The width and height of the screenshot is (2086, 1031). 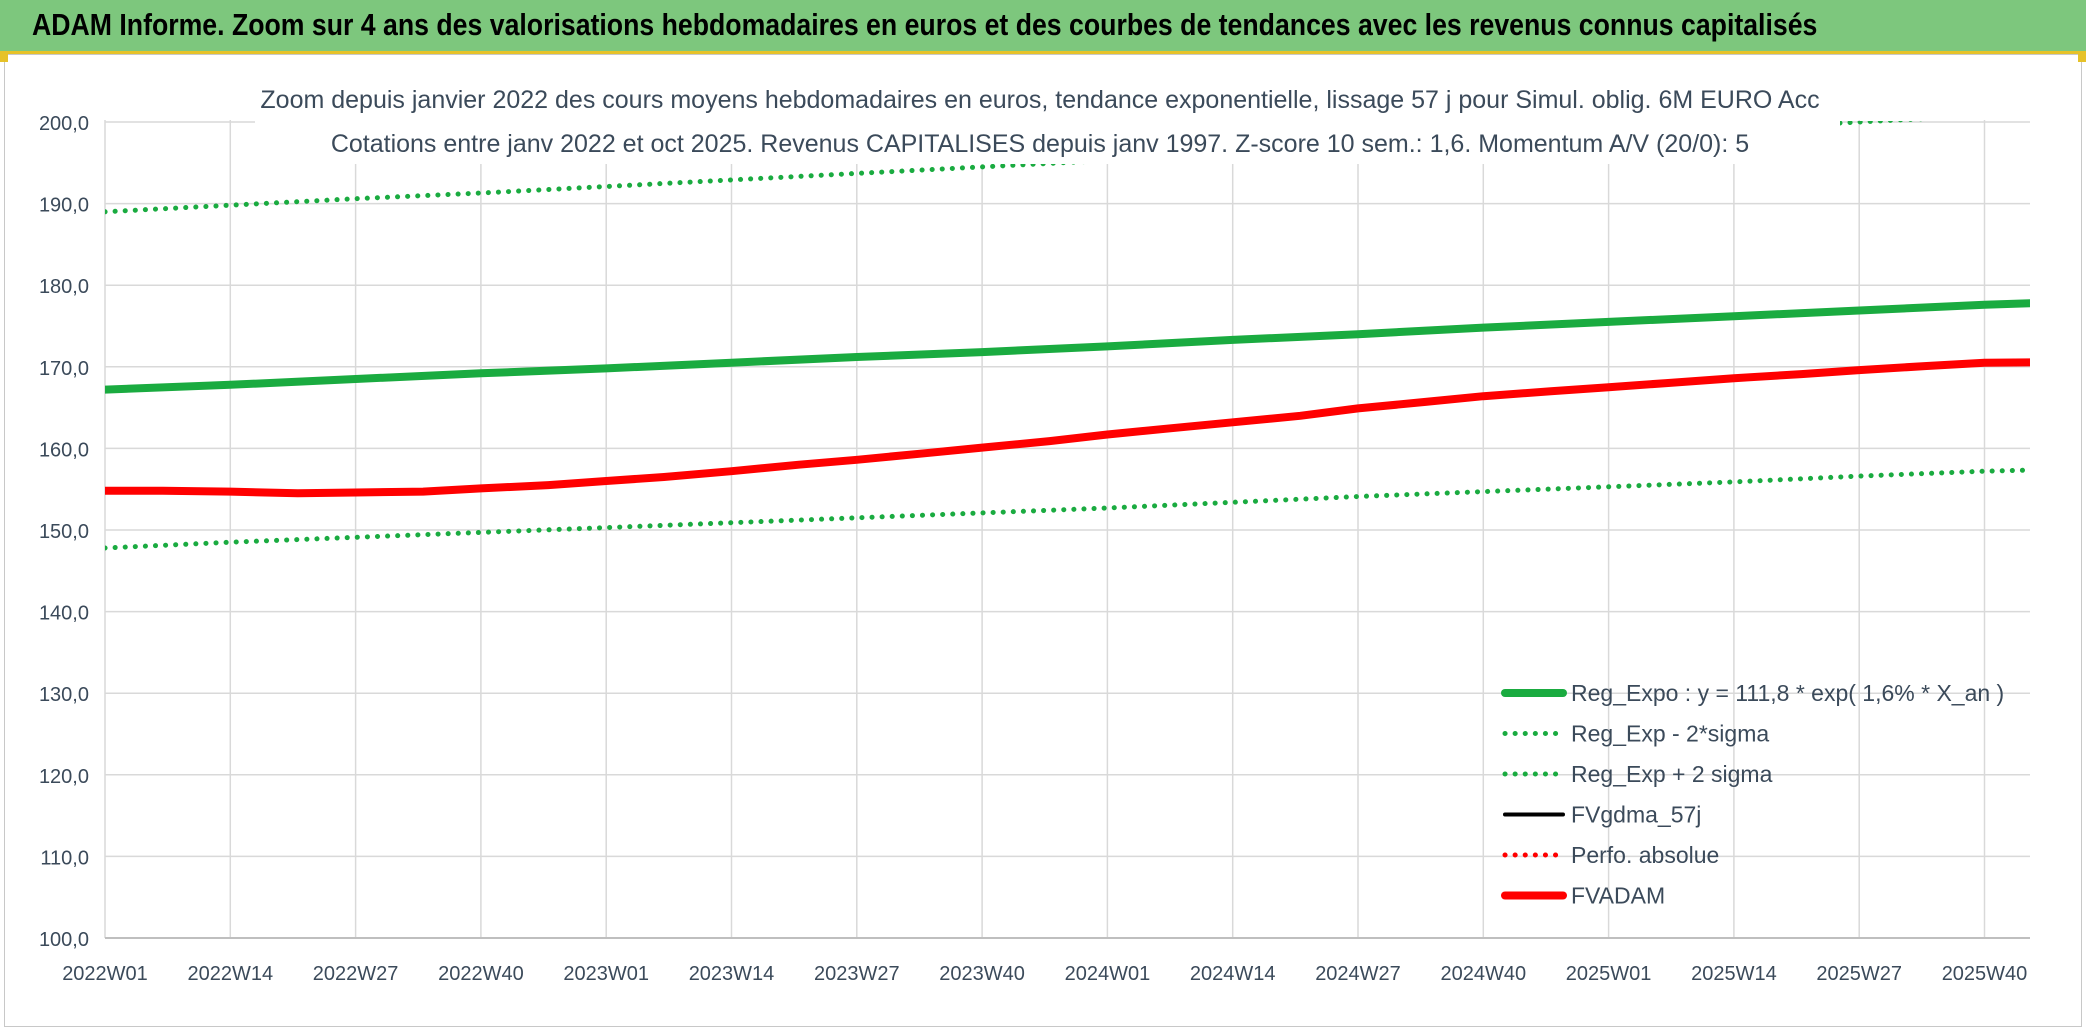 What do you see at coordinates (1670, 734) in the screenshot?
I see `legend-label: Reg_Exp - 2*sigma` at bounding box center [1670, 734].